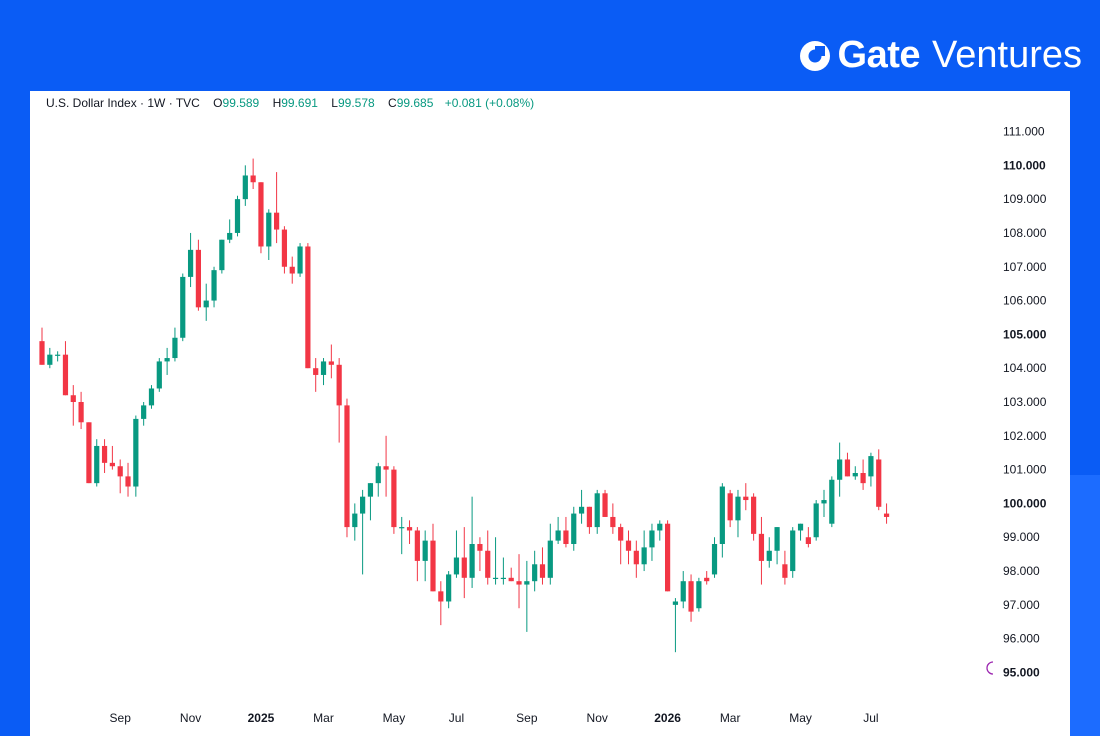  What do you see at coordinates (527, 718) in the screenshot?
I see `x-tick-label: Sep` at bounding box center [527, 718].